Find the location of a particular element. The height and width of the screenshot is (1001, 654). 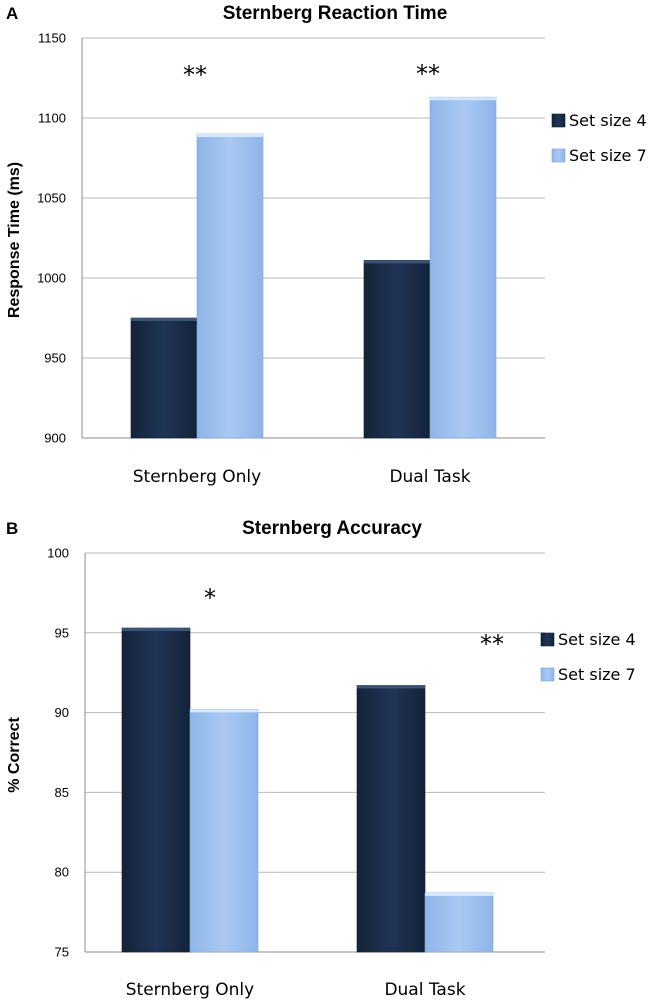

y-tick-label: 1000 is located at coordinates (51, 278).